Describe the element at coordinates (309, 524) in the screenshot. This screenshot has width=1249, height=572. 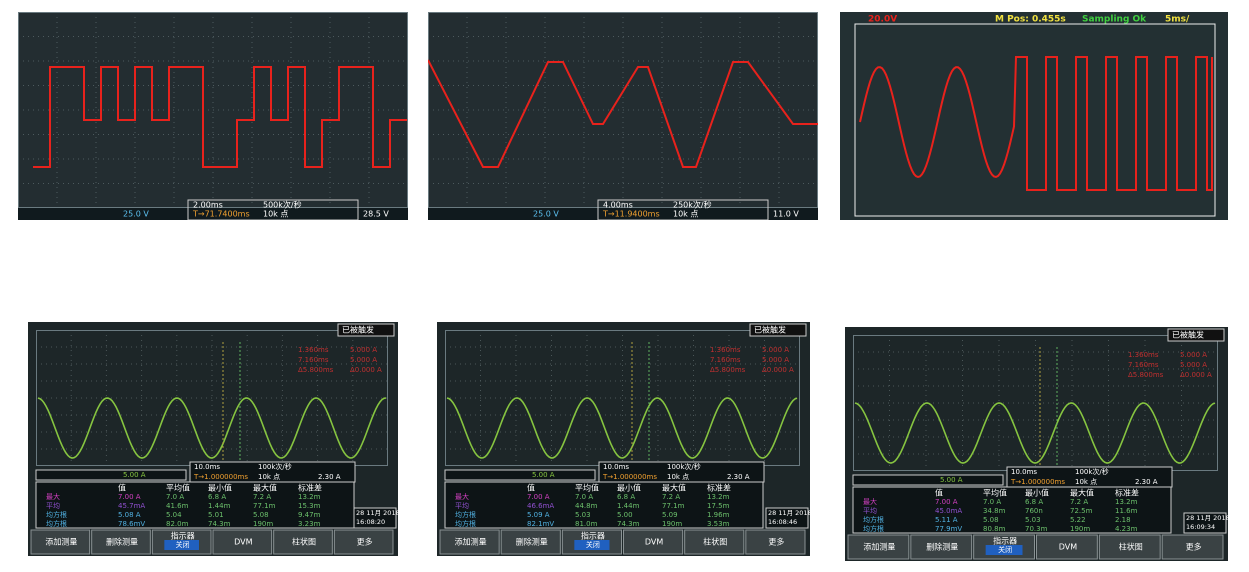
I see `table-cell: 3.23m` at that location.